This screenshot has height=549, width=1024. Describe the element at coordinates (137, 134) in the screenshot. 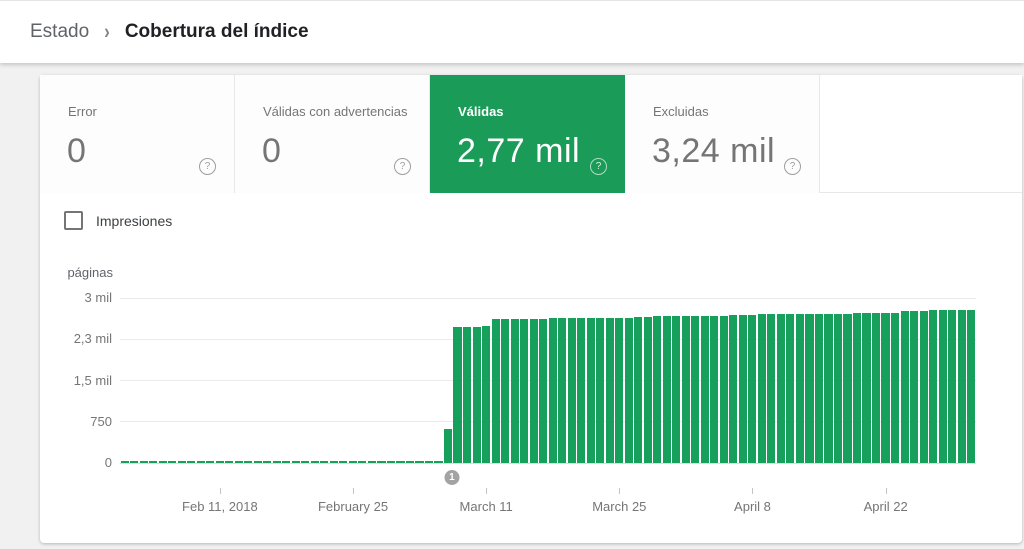

I see `tab-error: Error 0 ?` at that location.